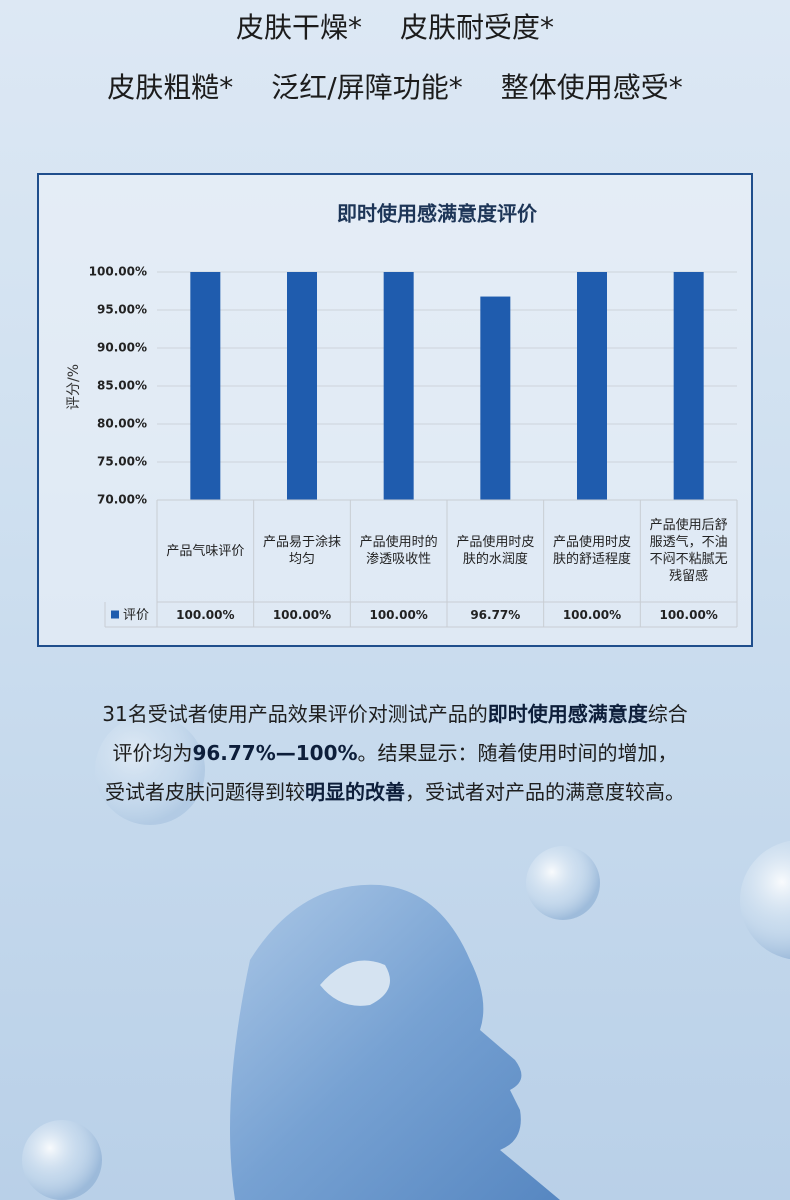 This screenshot has width=790, height=1200. Describe the element at coordinates (118, 272) in the screenshot. I see `y-tick-label: 100.00%` at that location.